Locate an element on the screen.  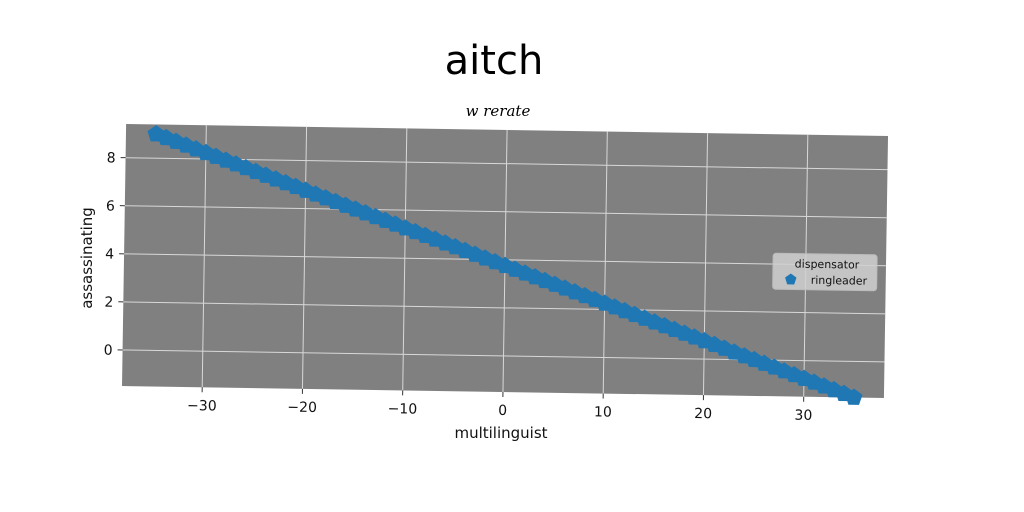
chart-subtitle: w rerate is located at coordinates (498, 111).